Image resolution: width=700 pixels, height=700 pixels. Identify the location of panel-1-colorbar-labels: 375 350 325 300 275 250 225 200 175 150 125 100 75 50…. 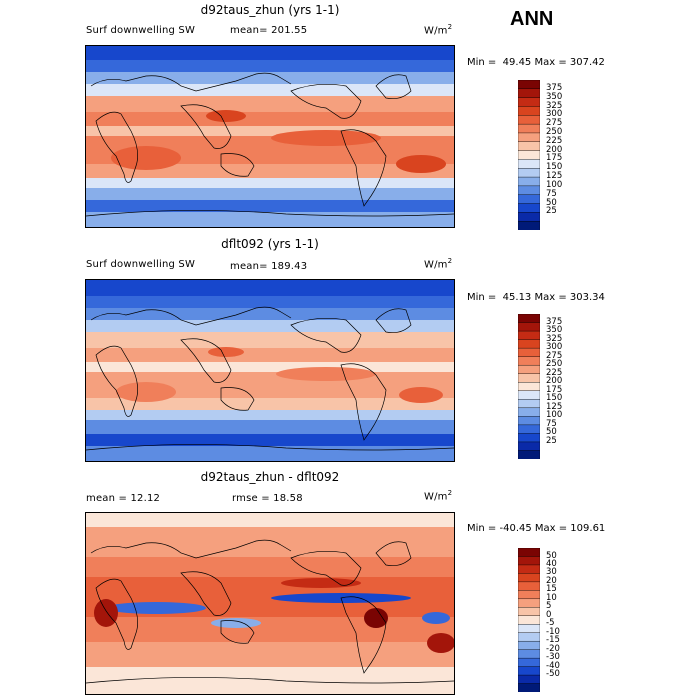
(566, 155).